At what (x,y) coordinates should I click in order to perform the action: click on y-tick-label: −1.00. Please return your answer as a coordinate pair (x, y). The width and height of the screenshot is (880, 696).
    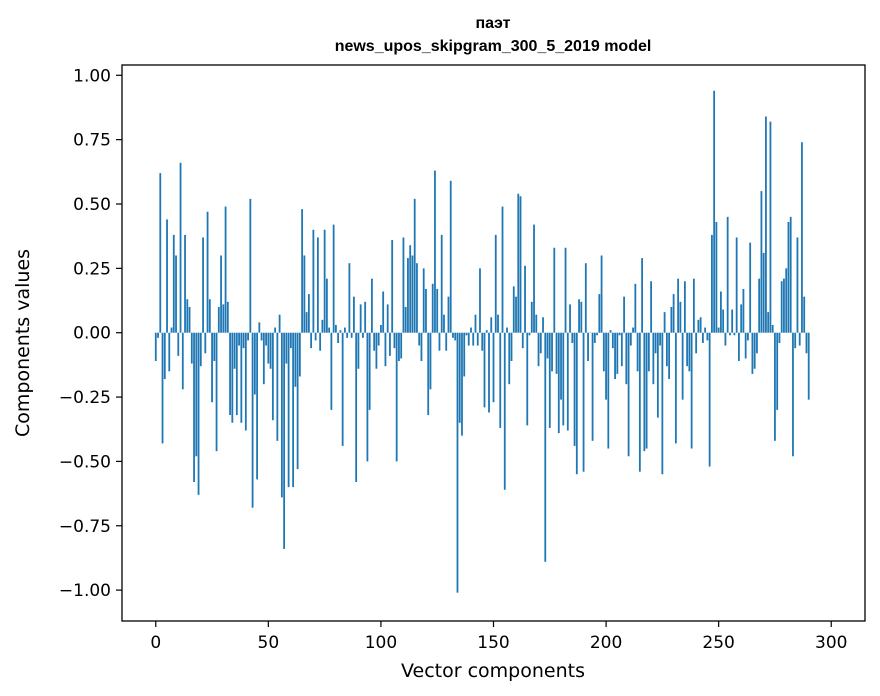
    Looking at the image, I should click on (85, 591).